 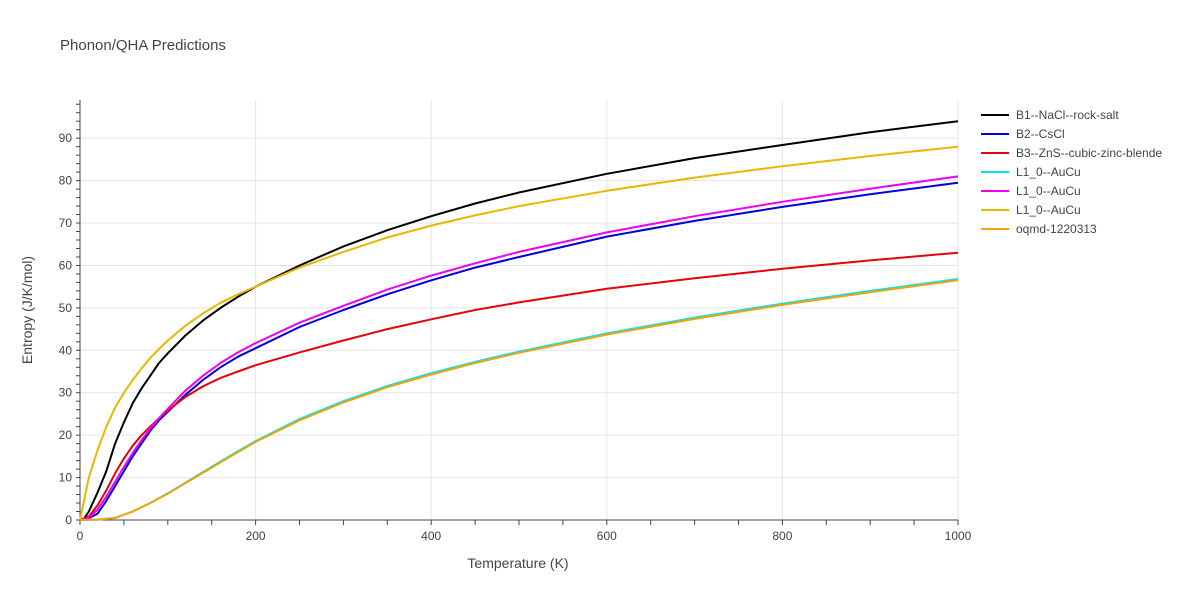 I want to click on legend-label: B1--NaCl--rock-salt, so click(x=1067, y=115).